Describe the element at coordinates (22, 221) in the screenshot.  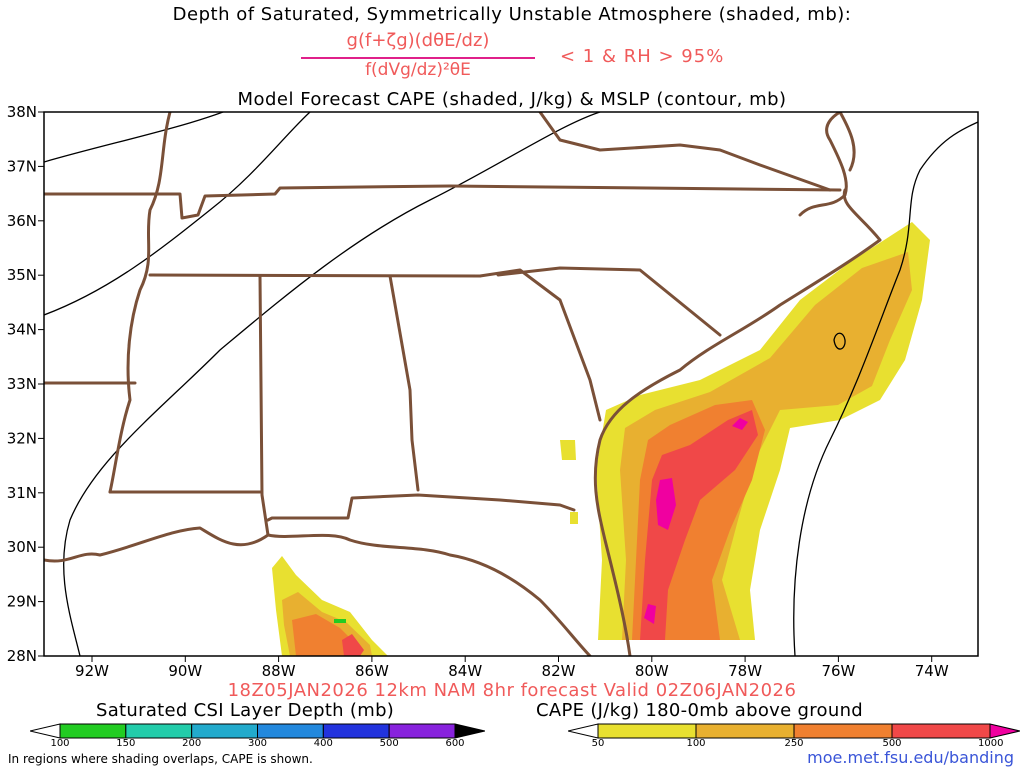
I see `lat-label: 36N` at that location.